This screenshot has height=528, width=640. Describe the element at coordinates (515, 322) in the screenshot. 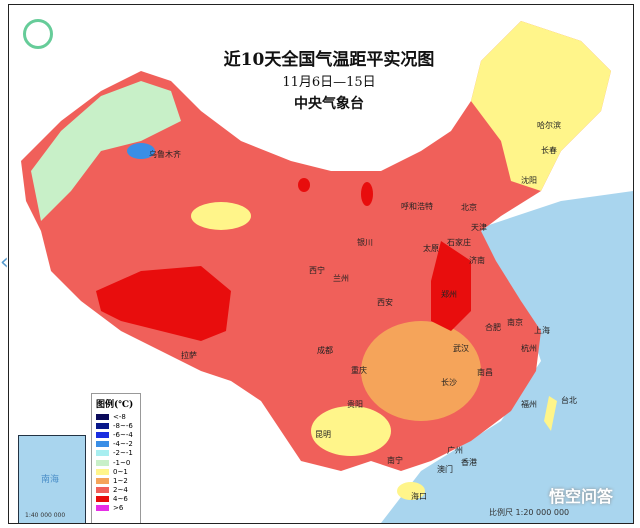

I see `city-label: 南京` at that location.